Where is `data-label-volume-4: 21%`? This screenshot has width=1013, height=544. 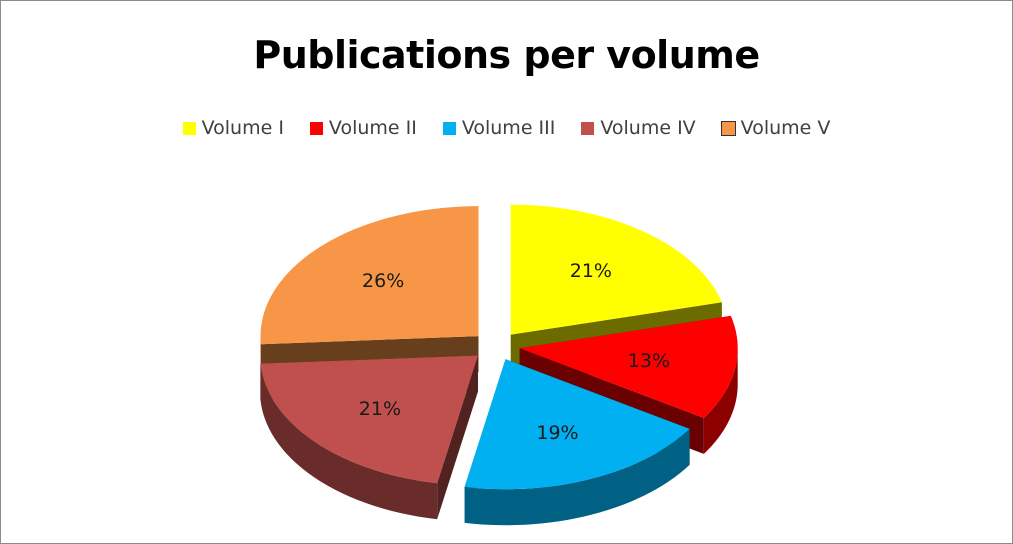 data-label-volume-4: 21% is located at coordinates (380, 409).